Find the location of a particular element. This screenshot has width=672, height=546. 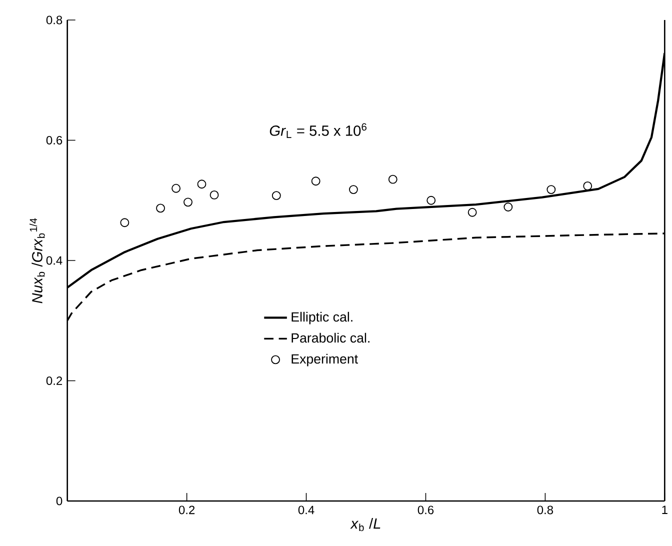

x-tick-label: 0.8 is located at coordinates (545, 510).